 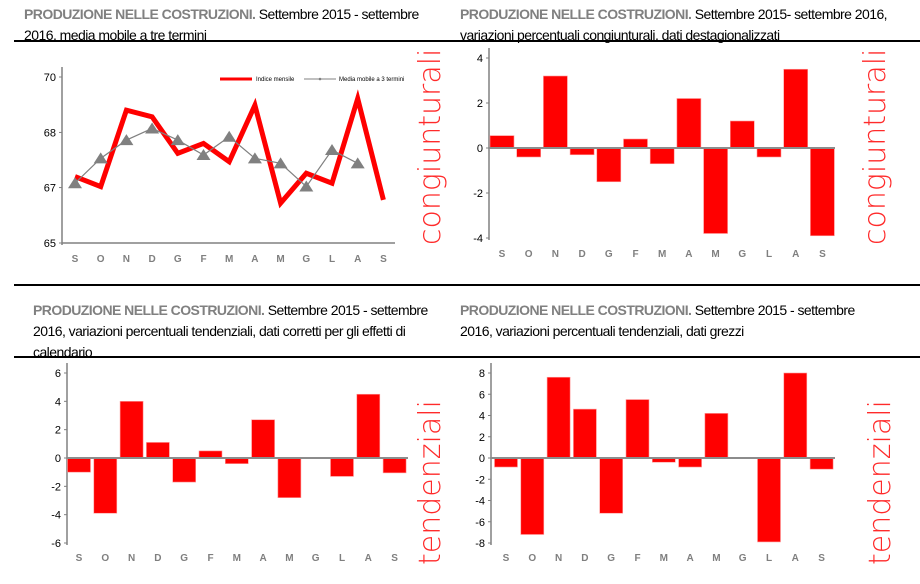 I want to click on side-label: congiunturali, so click(x=430, y=147).